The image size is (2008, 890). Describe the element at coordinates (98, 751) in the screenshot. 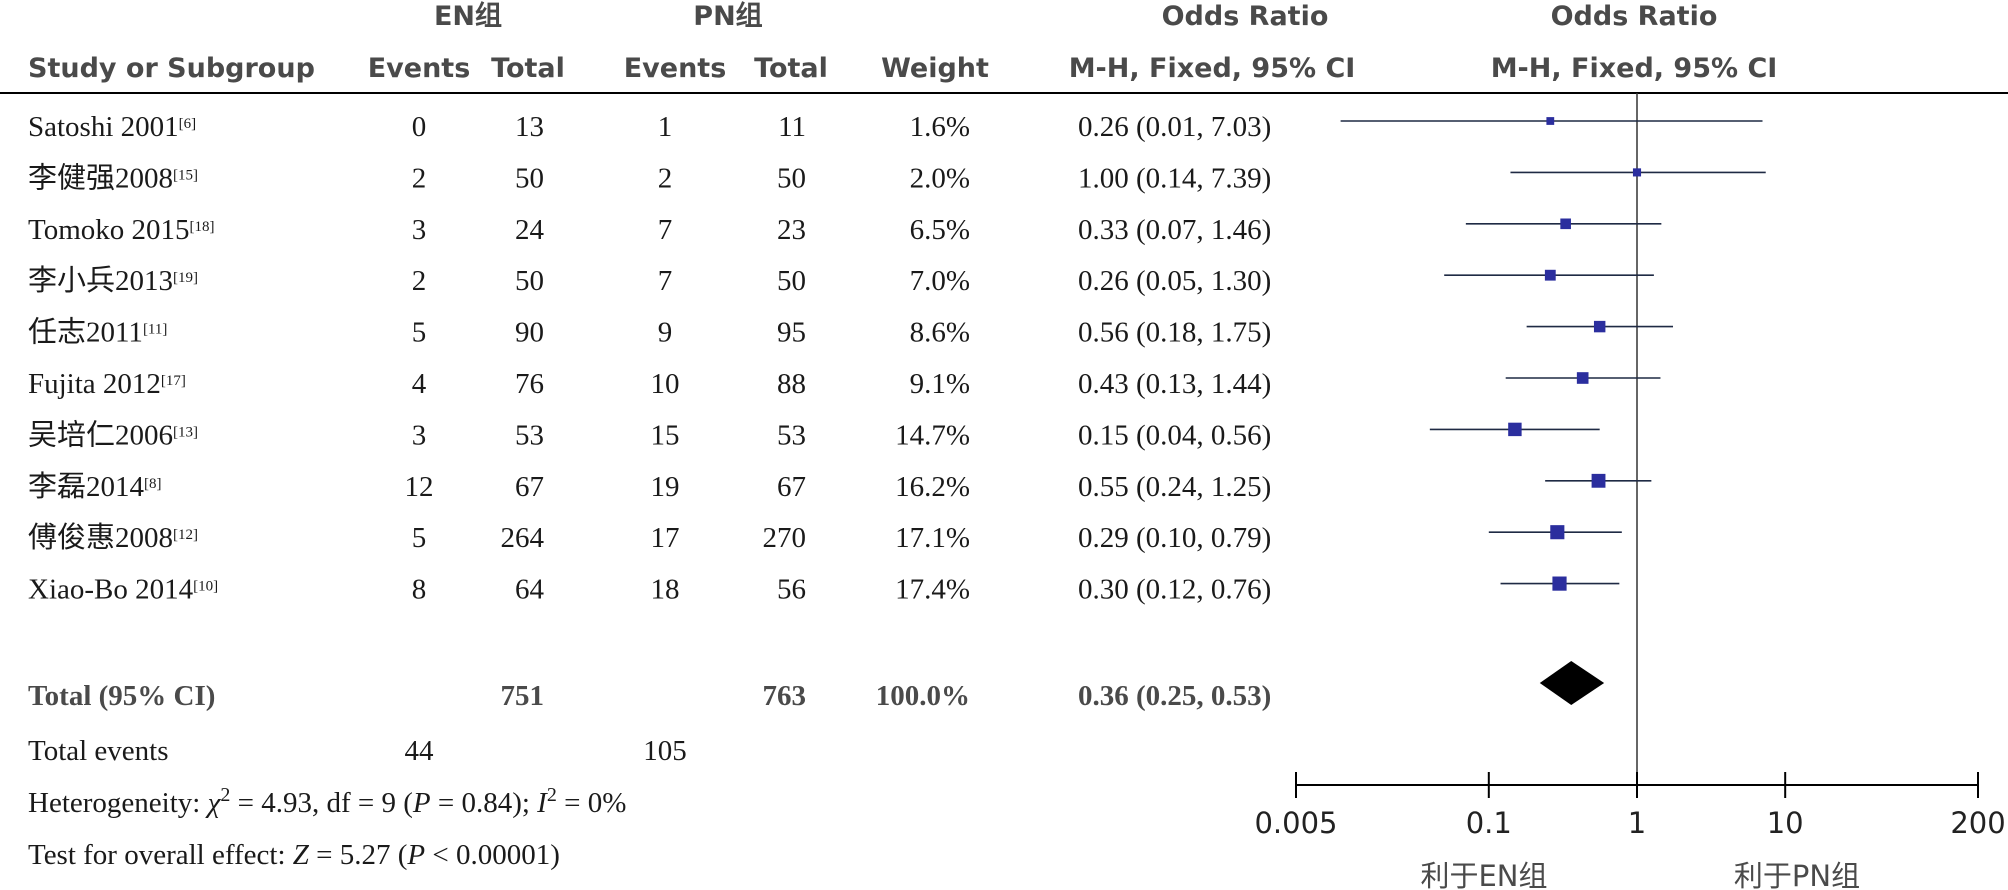

I see `total-events-label: Total events` at that location.